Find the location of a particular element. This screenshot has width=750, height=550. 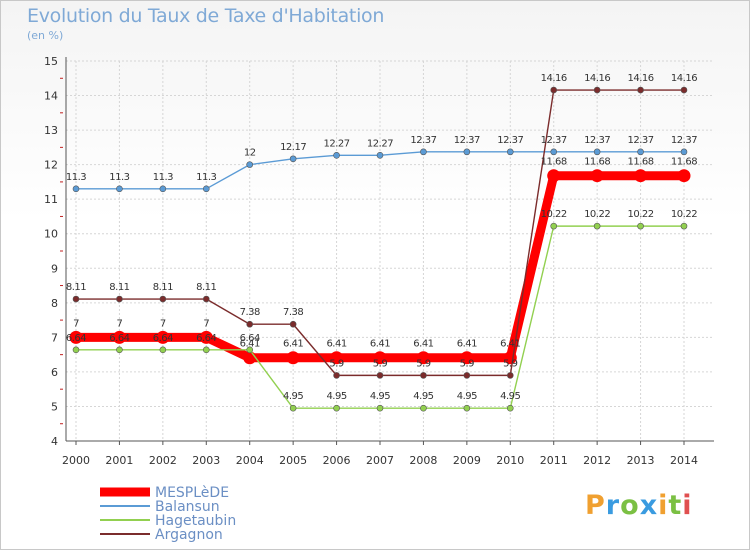

logo-letter: x is located at coordinates (649, 505).